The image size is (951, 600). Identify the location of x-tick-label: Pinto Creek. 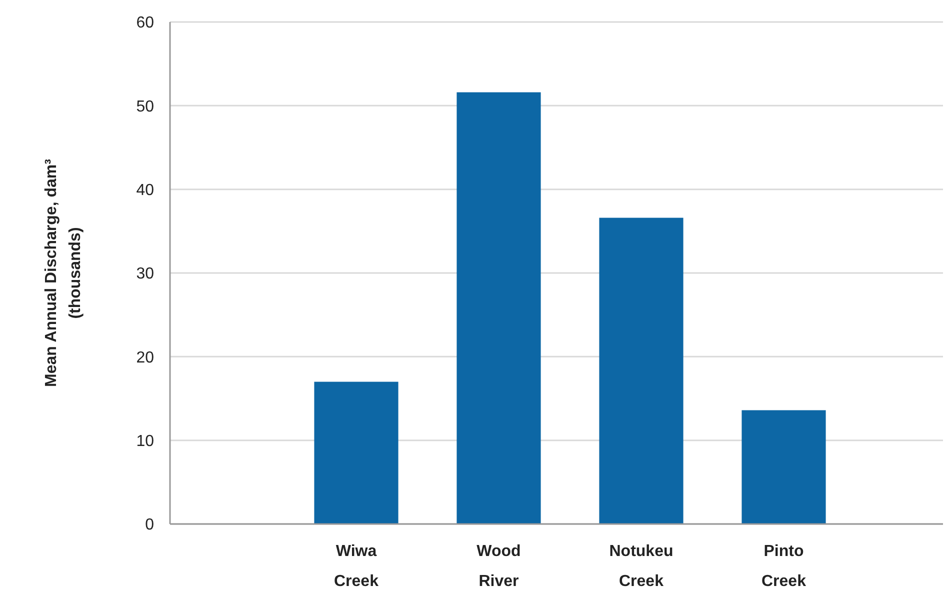
(784, 566).